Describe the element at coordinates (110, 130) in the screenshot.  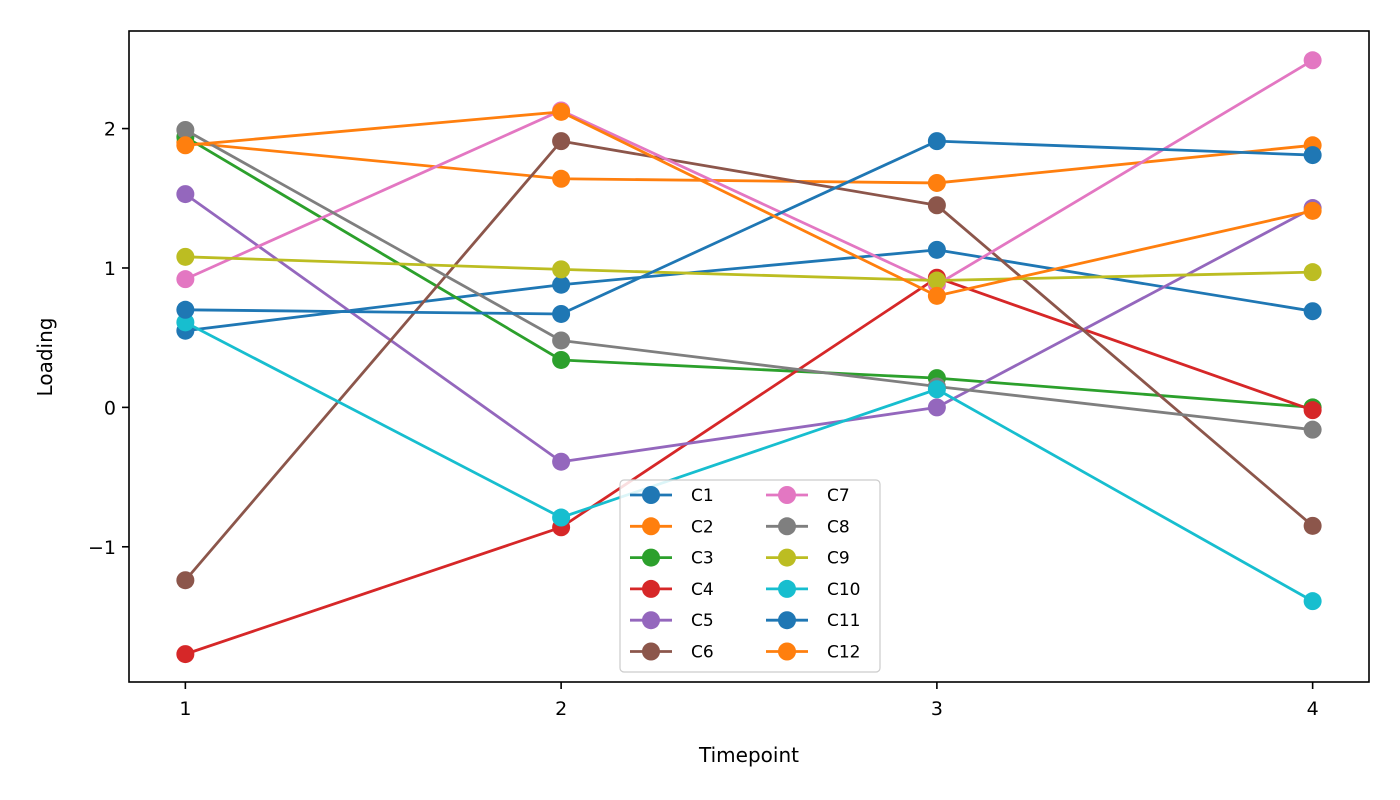
I see `y-tick-label: 2` at that location.